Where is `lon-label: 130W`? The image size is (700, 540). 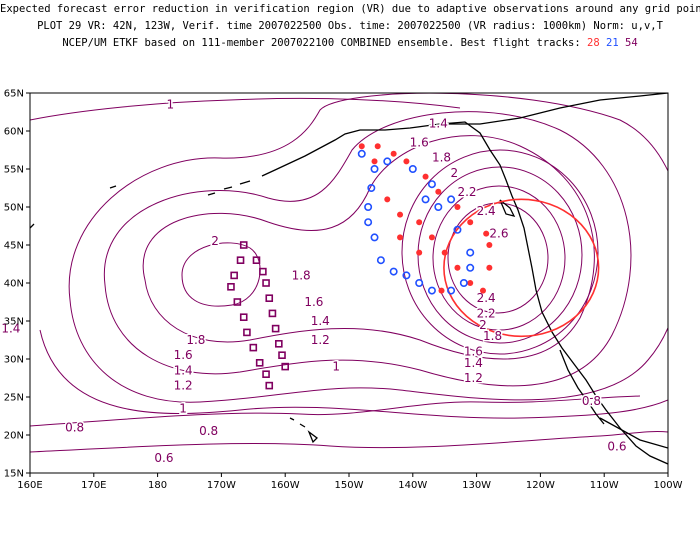
lon-label: 130W is located at coordinates (476, 485).